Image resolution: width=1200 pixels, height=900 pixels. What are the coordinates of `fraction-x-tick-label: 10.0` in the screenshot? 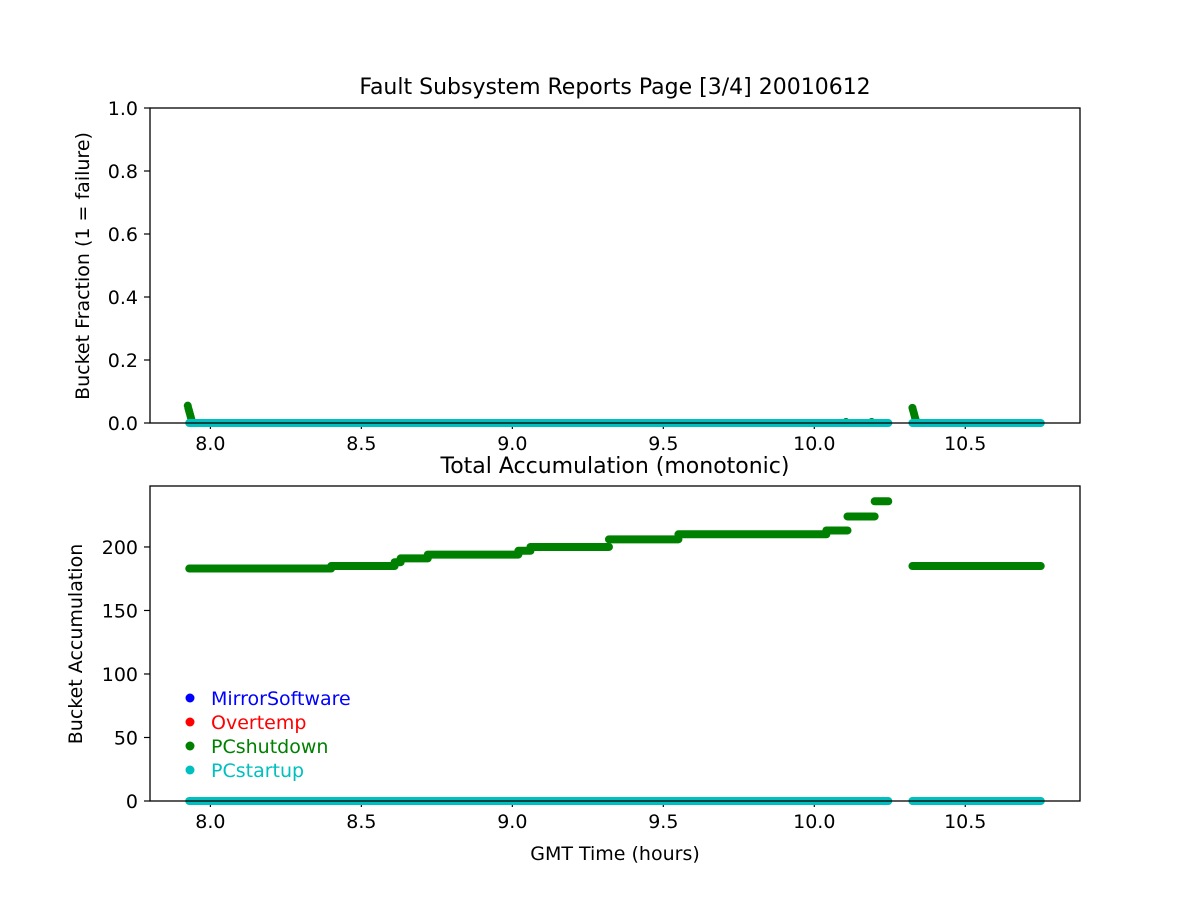 It's located at (814, 444).